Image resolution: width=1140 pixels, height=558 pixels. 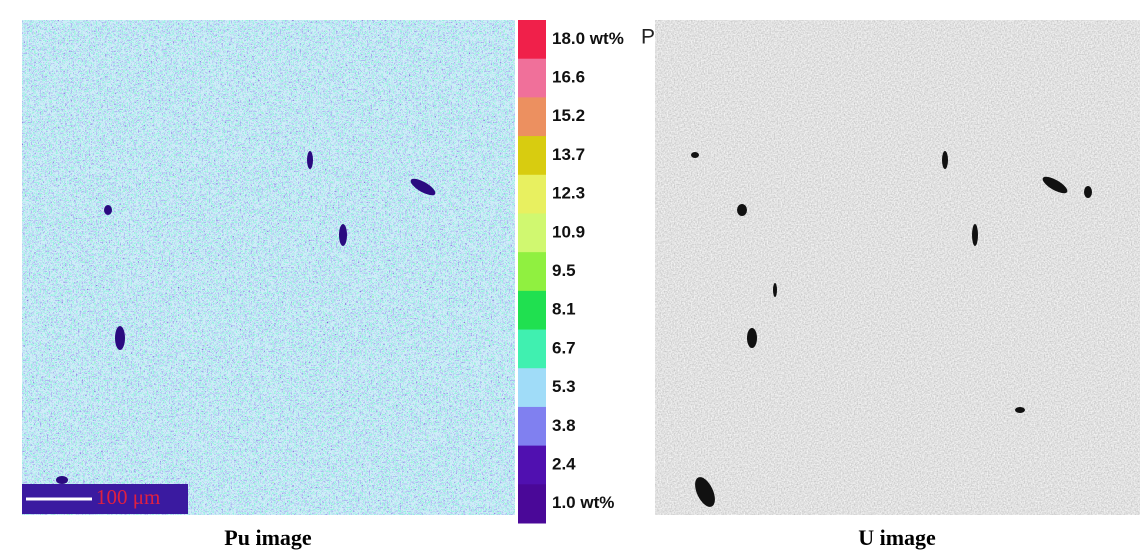 What do you see at coordinates (564, 425) in the screenshot?
I see `legend-label: 3.8` at bounding box center [564, 425].